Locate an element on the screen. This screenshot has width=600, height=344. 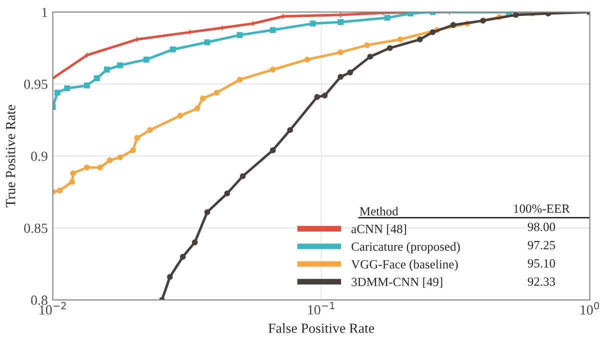
annotation: 100%-EER is located at coordinates (542, 208).